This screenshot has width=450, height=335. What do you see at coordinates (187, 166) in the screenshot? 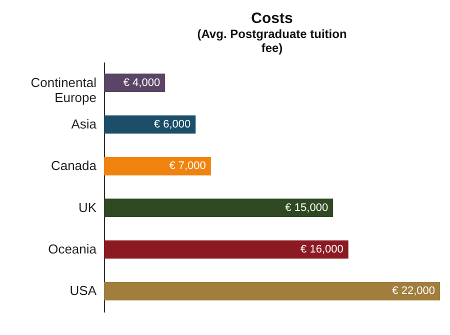
I see `data-label: € 7,000` at bounding box center [187, 166].